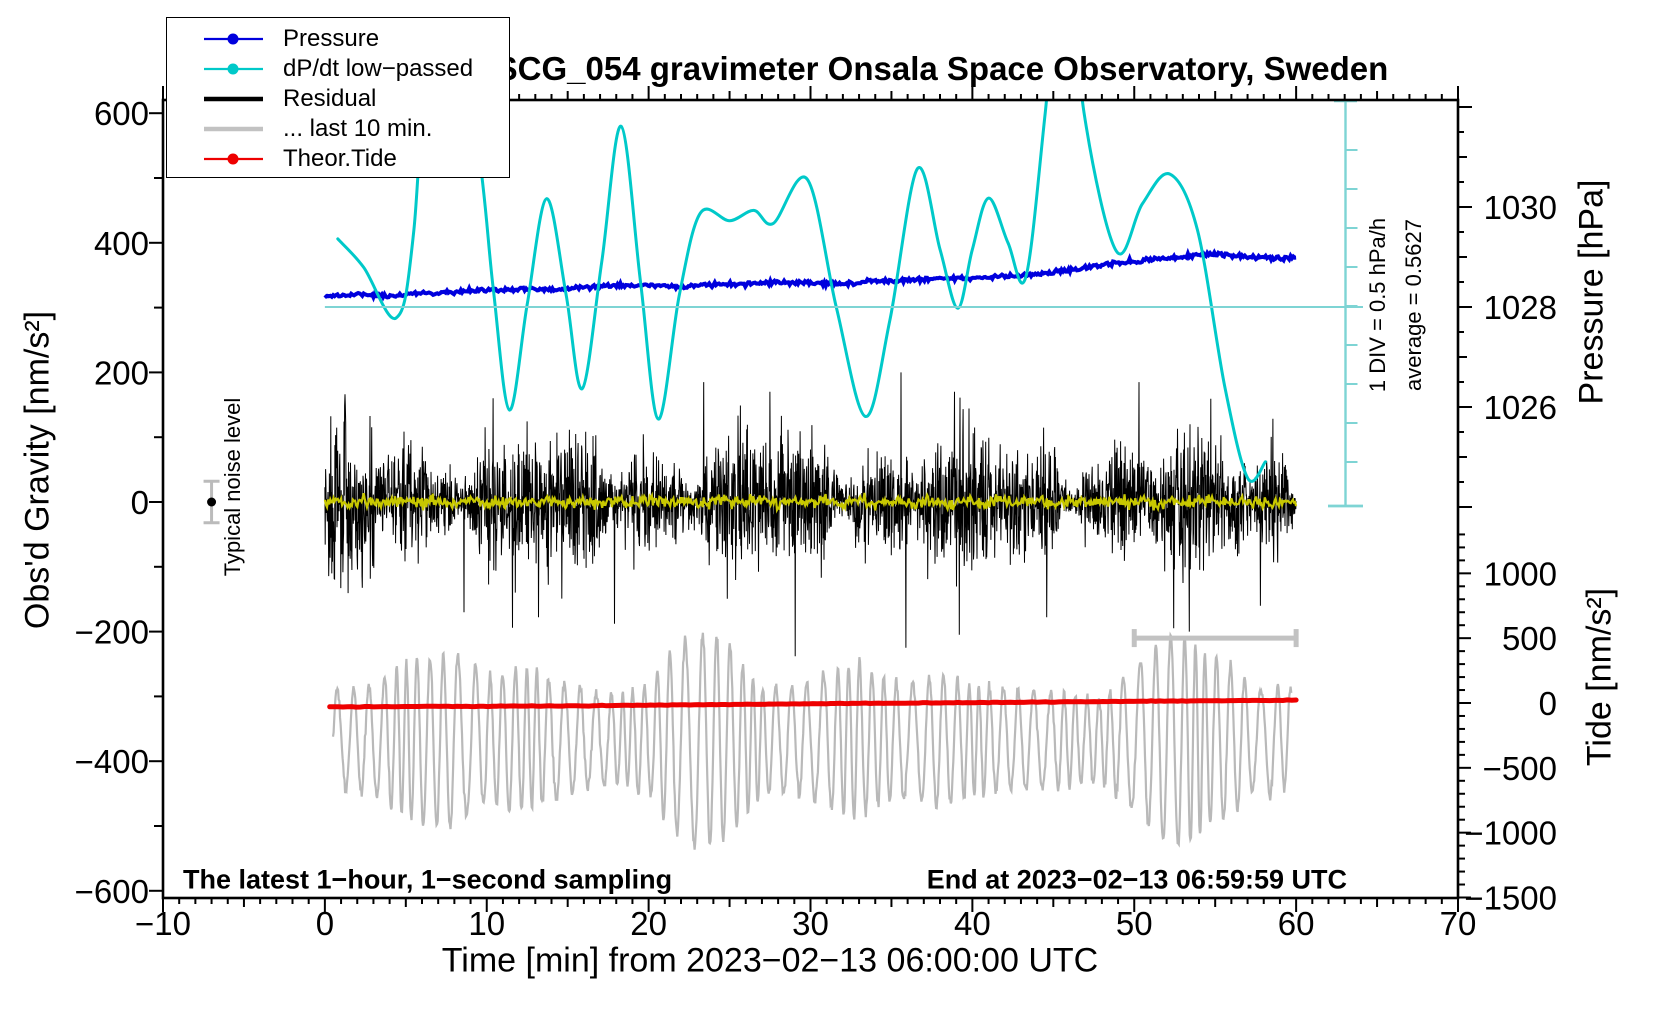  I want to click on legend-item-dpdt: dP/dt low−passed, so click(338, 69).